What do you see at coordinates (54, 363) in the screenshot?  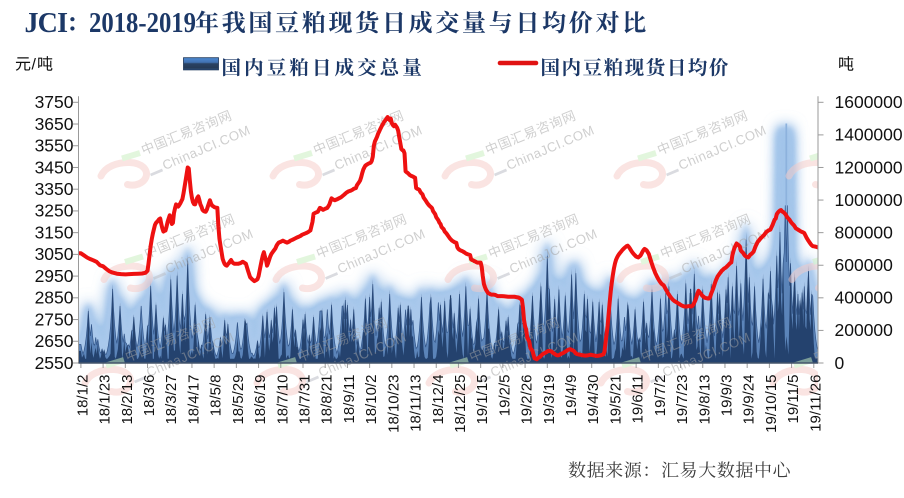 I see `svg-text: 2550` at bounding box center [54, 363].